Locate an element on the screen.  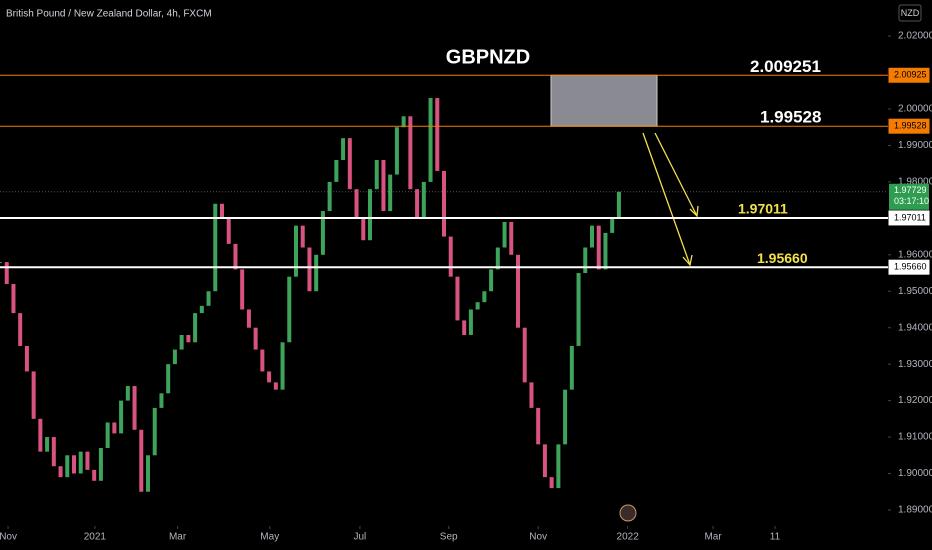
x-tick-label: 11 is located at coordinates (775, 537).